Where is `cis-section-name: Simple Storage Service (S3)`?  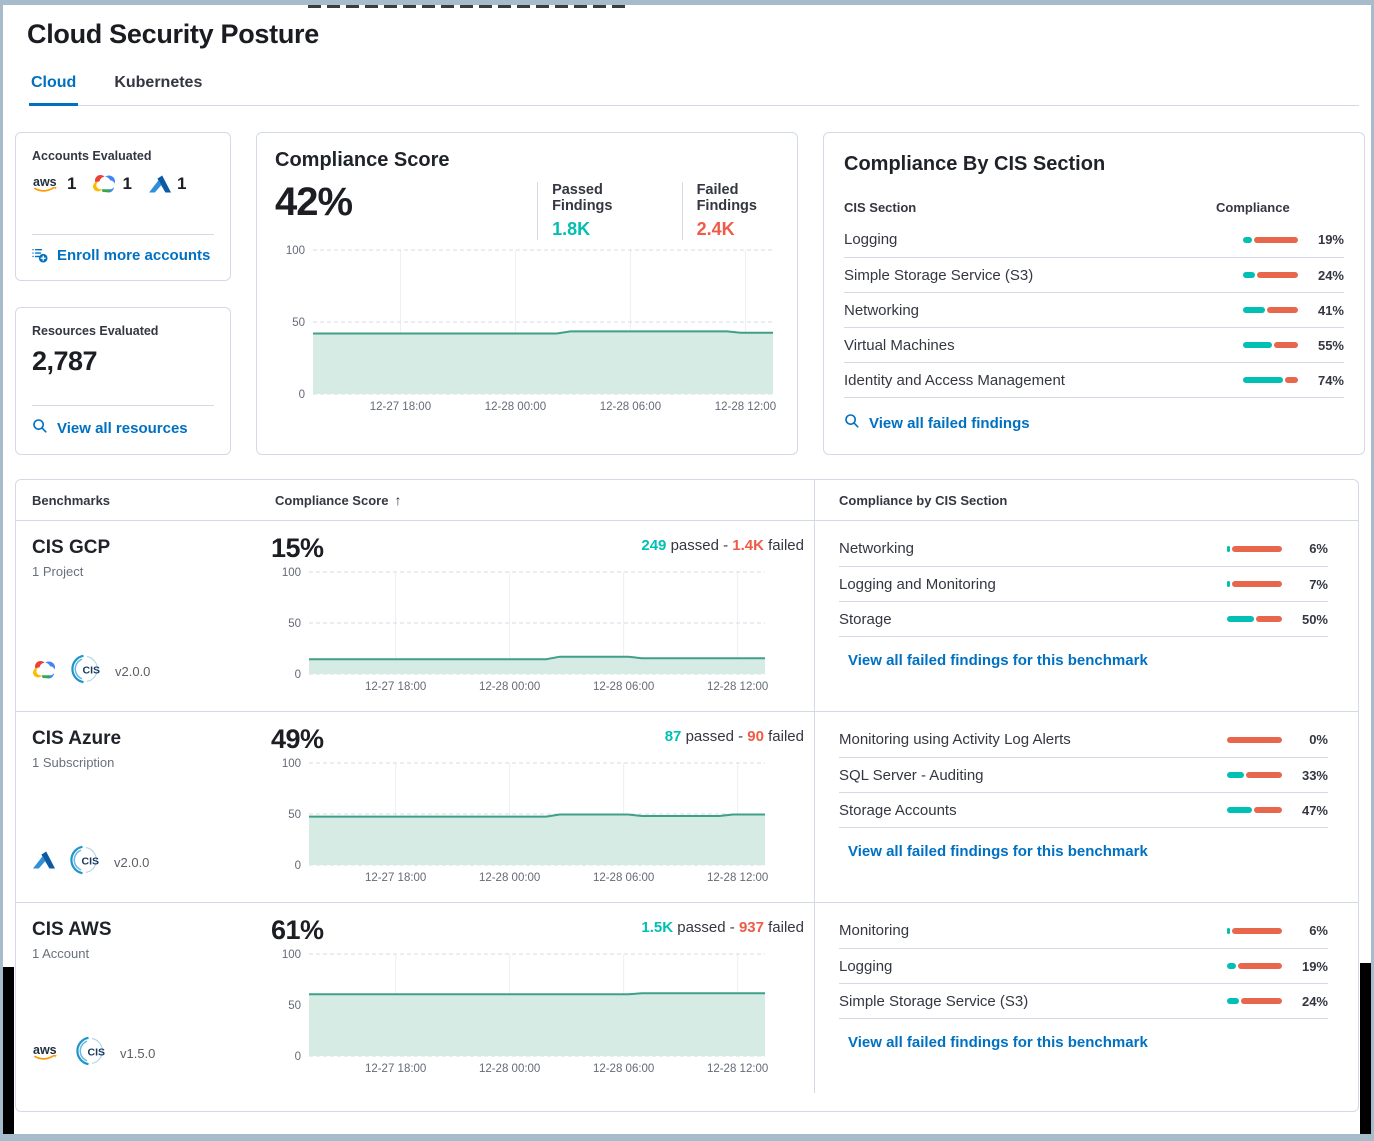
cis-section-name: Simple Storage Service (S3) is located at coordinates (939, 275).